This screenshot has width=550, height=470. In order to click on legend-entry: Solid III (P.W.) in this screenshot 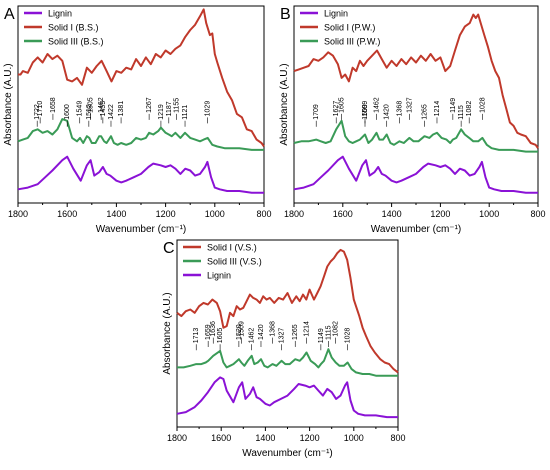, I will do `click(352, 42)`.